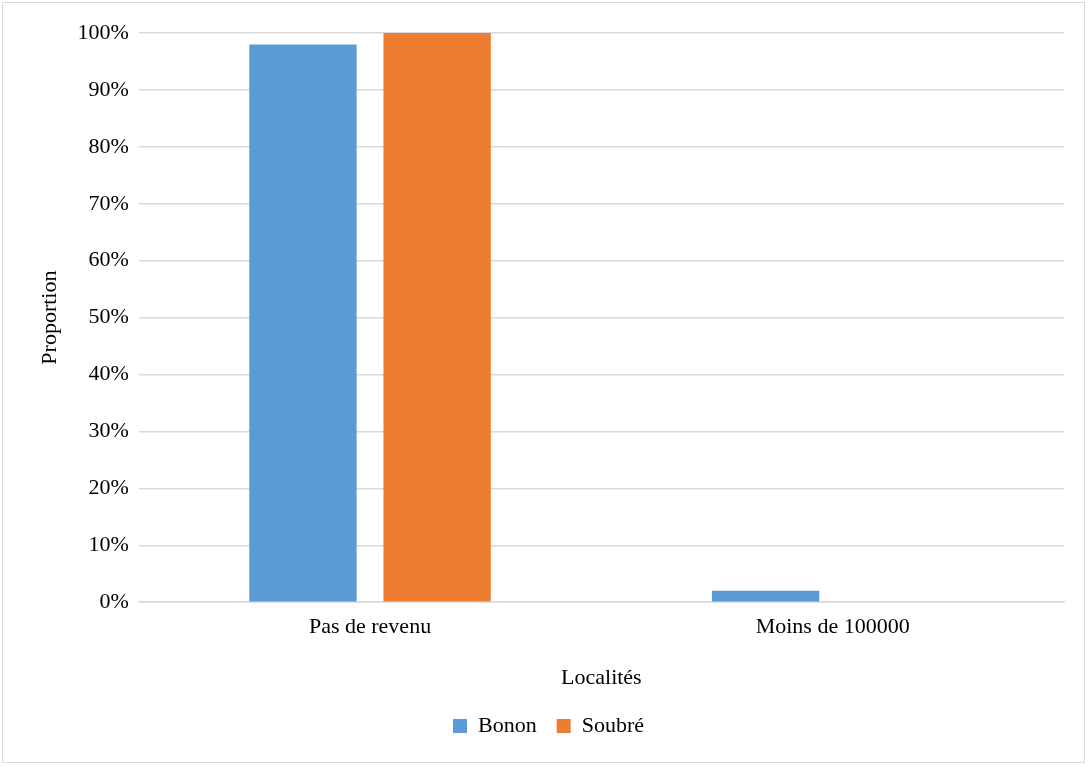 Image resolution: width=1089 pixels, height=767 pixels. I want to click on y-tick-label: 70%, so click(108, 202).